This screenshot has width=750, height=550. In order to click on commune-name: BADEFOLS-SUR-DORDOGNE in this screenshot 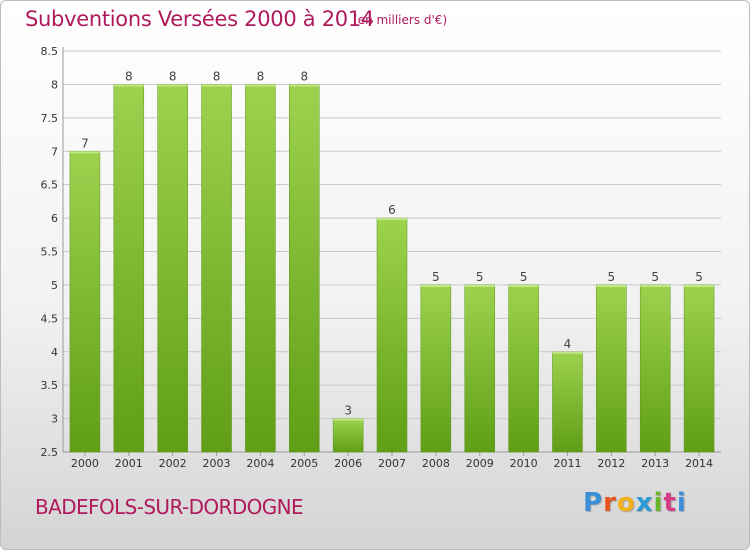, I will do `click(169, 507)`.